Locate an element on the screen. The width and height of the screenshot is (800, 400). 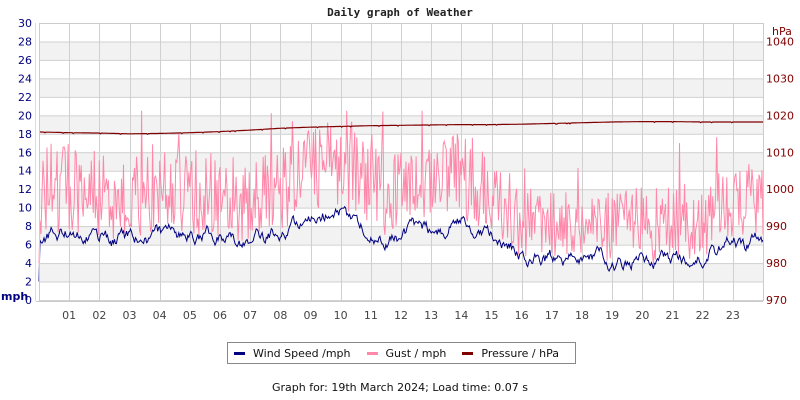
y-axis-tick-label: 4 is located at coordinates (28, 263).